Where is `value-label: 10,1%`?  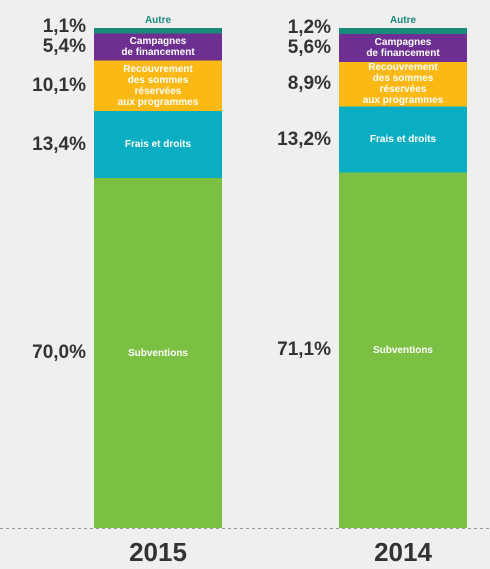
value-label: 10,1% is located at coordinates (59, 85).